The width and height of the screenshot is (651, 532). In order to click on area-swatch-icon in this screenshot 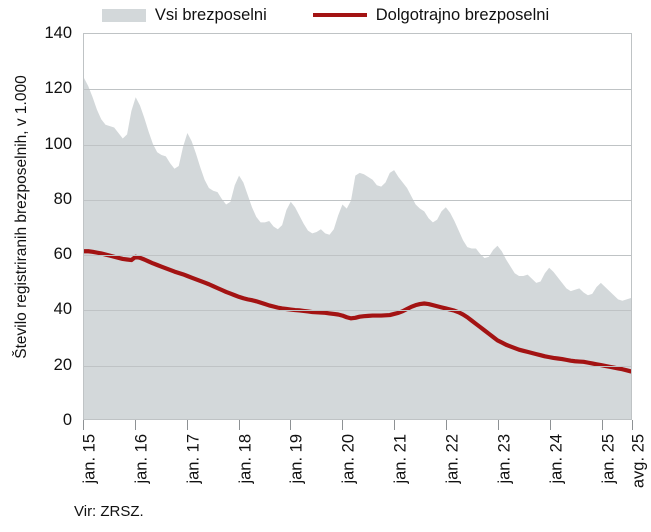, I will do `click(123, 15)`.